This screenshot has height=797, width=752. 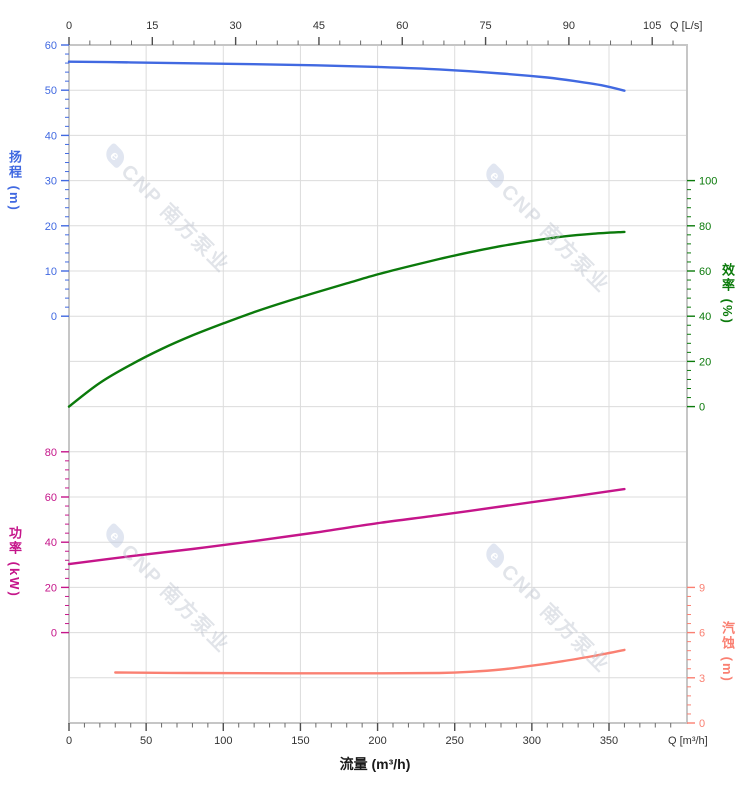 I want to click on svg-text: 200, so click(x=377, y=741).